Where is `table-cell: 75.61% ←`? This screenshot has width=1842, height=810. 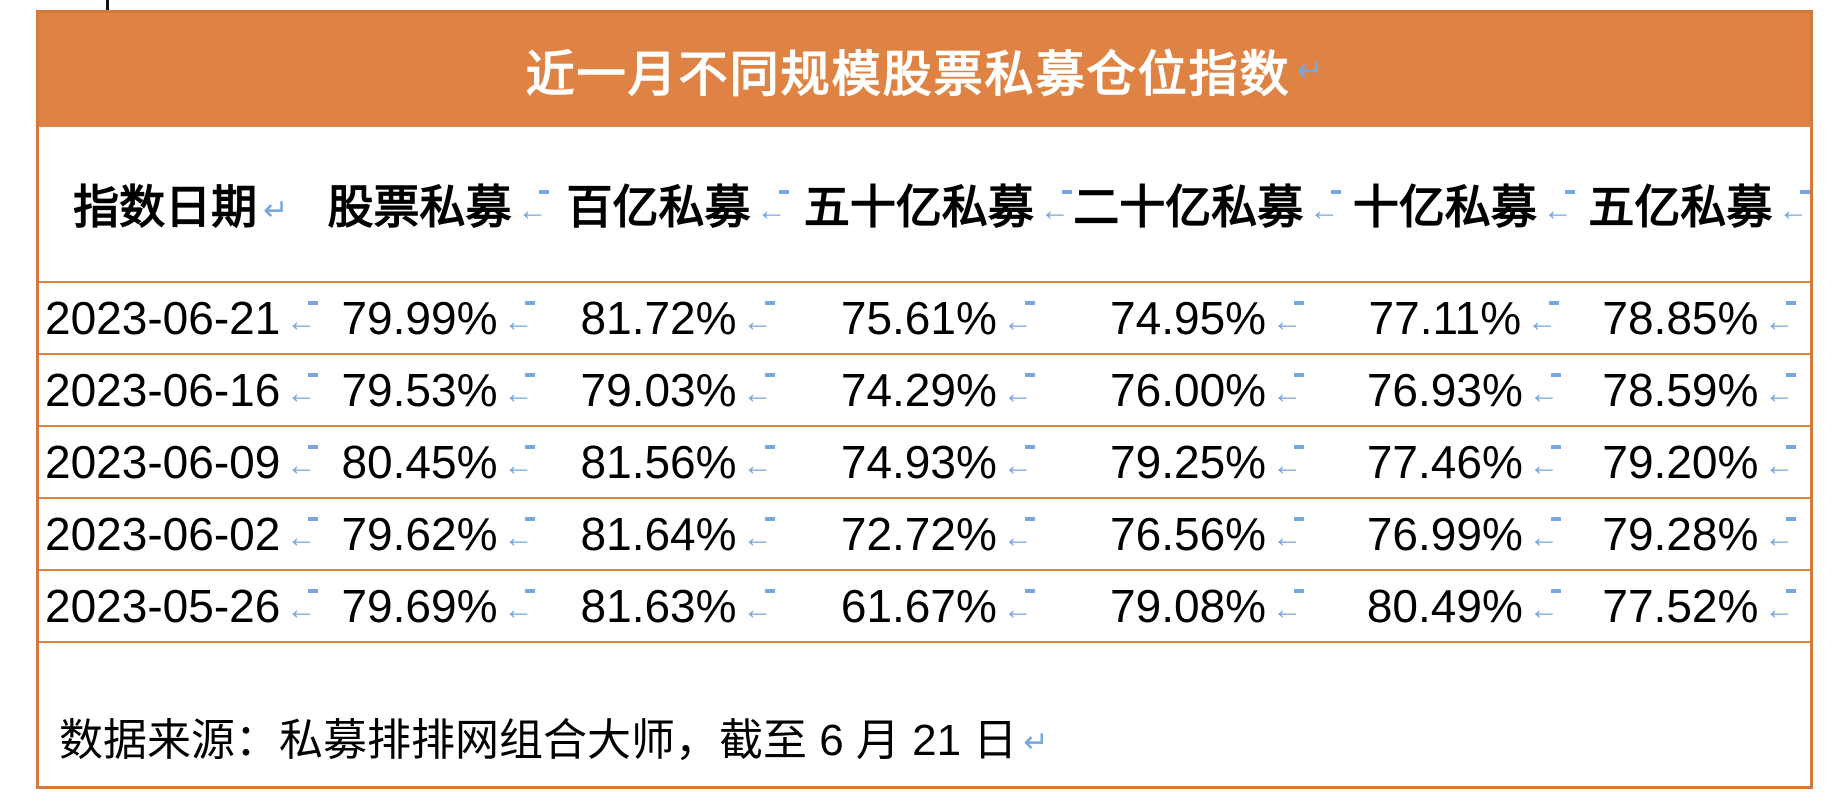 table-cell: 75.61% ← is located at coordinates (937, 318).